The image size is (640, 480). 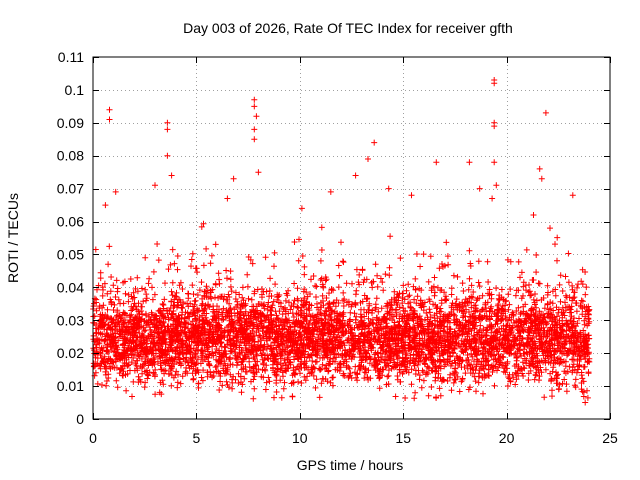 What do you see at coordinates (403, 438) in the screenshot?
I see `x-tick-label: 15` at bounding box center [403, 438].